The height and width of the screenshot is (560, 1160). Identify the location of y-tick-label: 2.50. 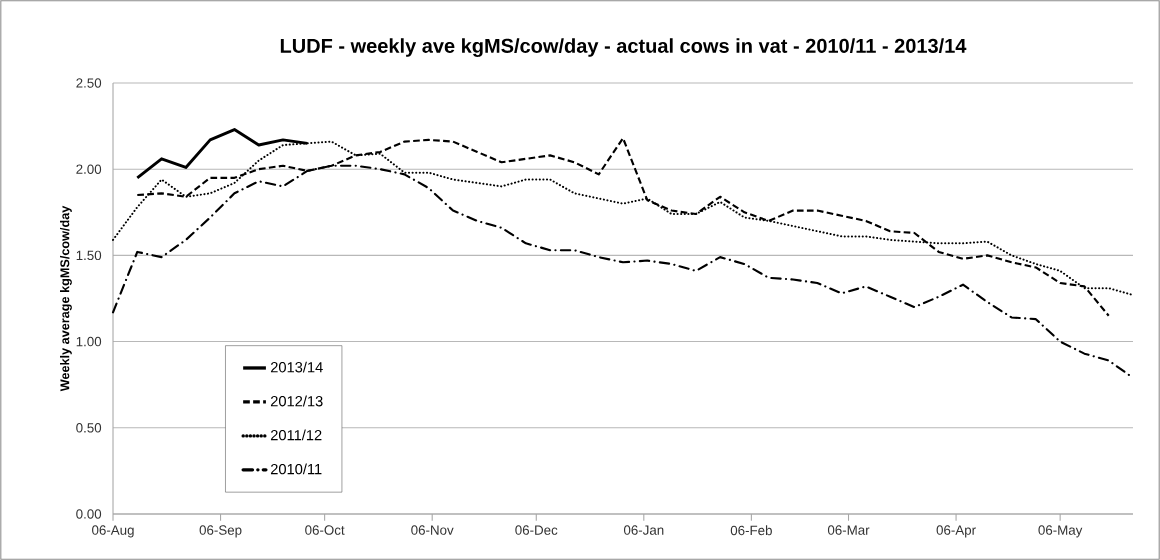
(89, 83).